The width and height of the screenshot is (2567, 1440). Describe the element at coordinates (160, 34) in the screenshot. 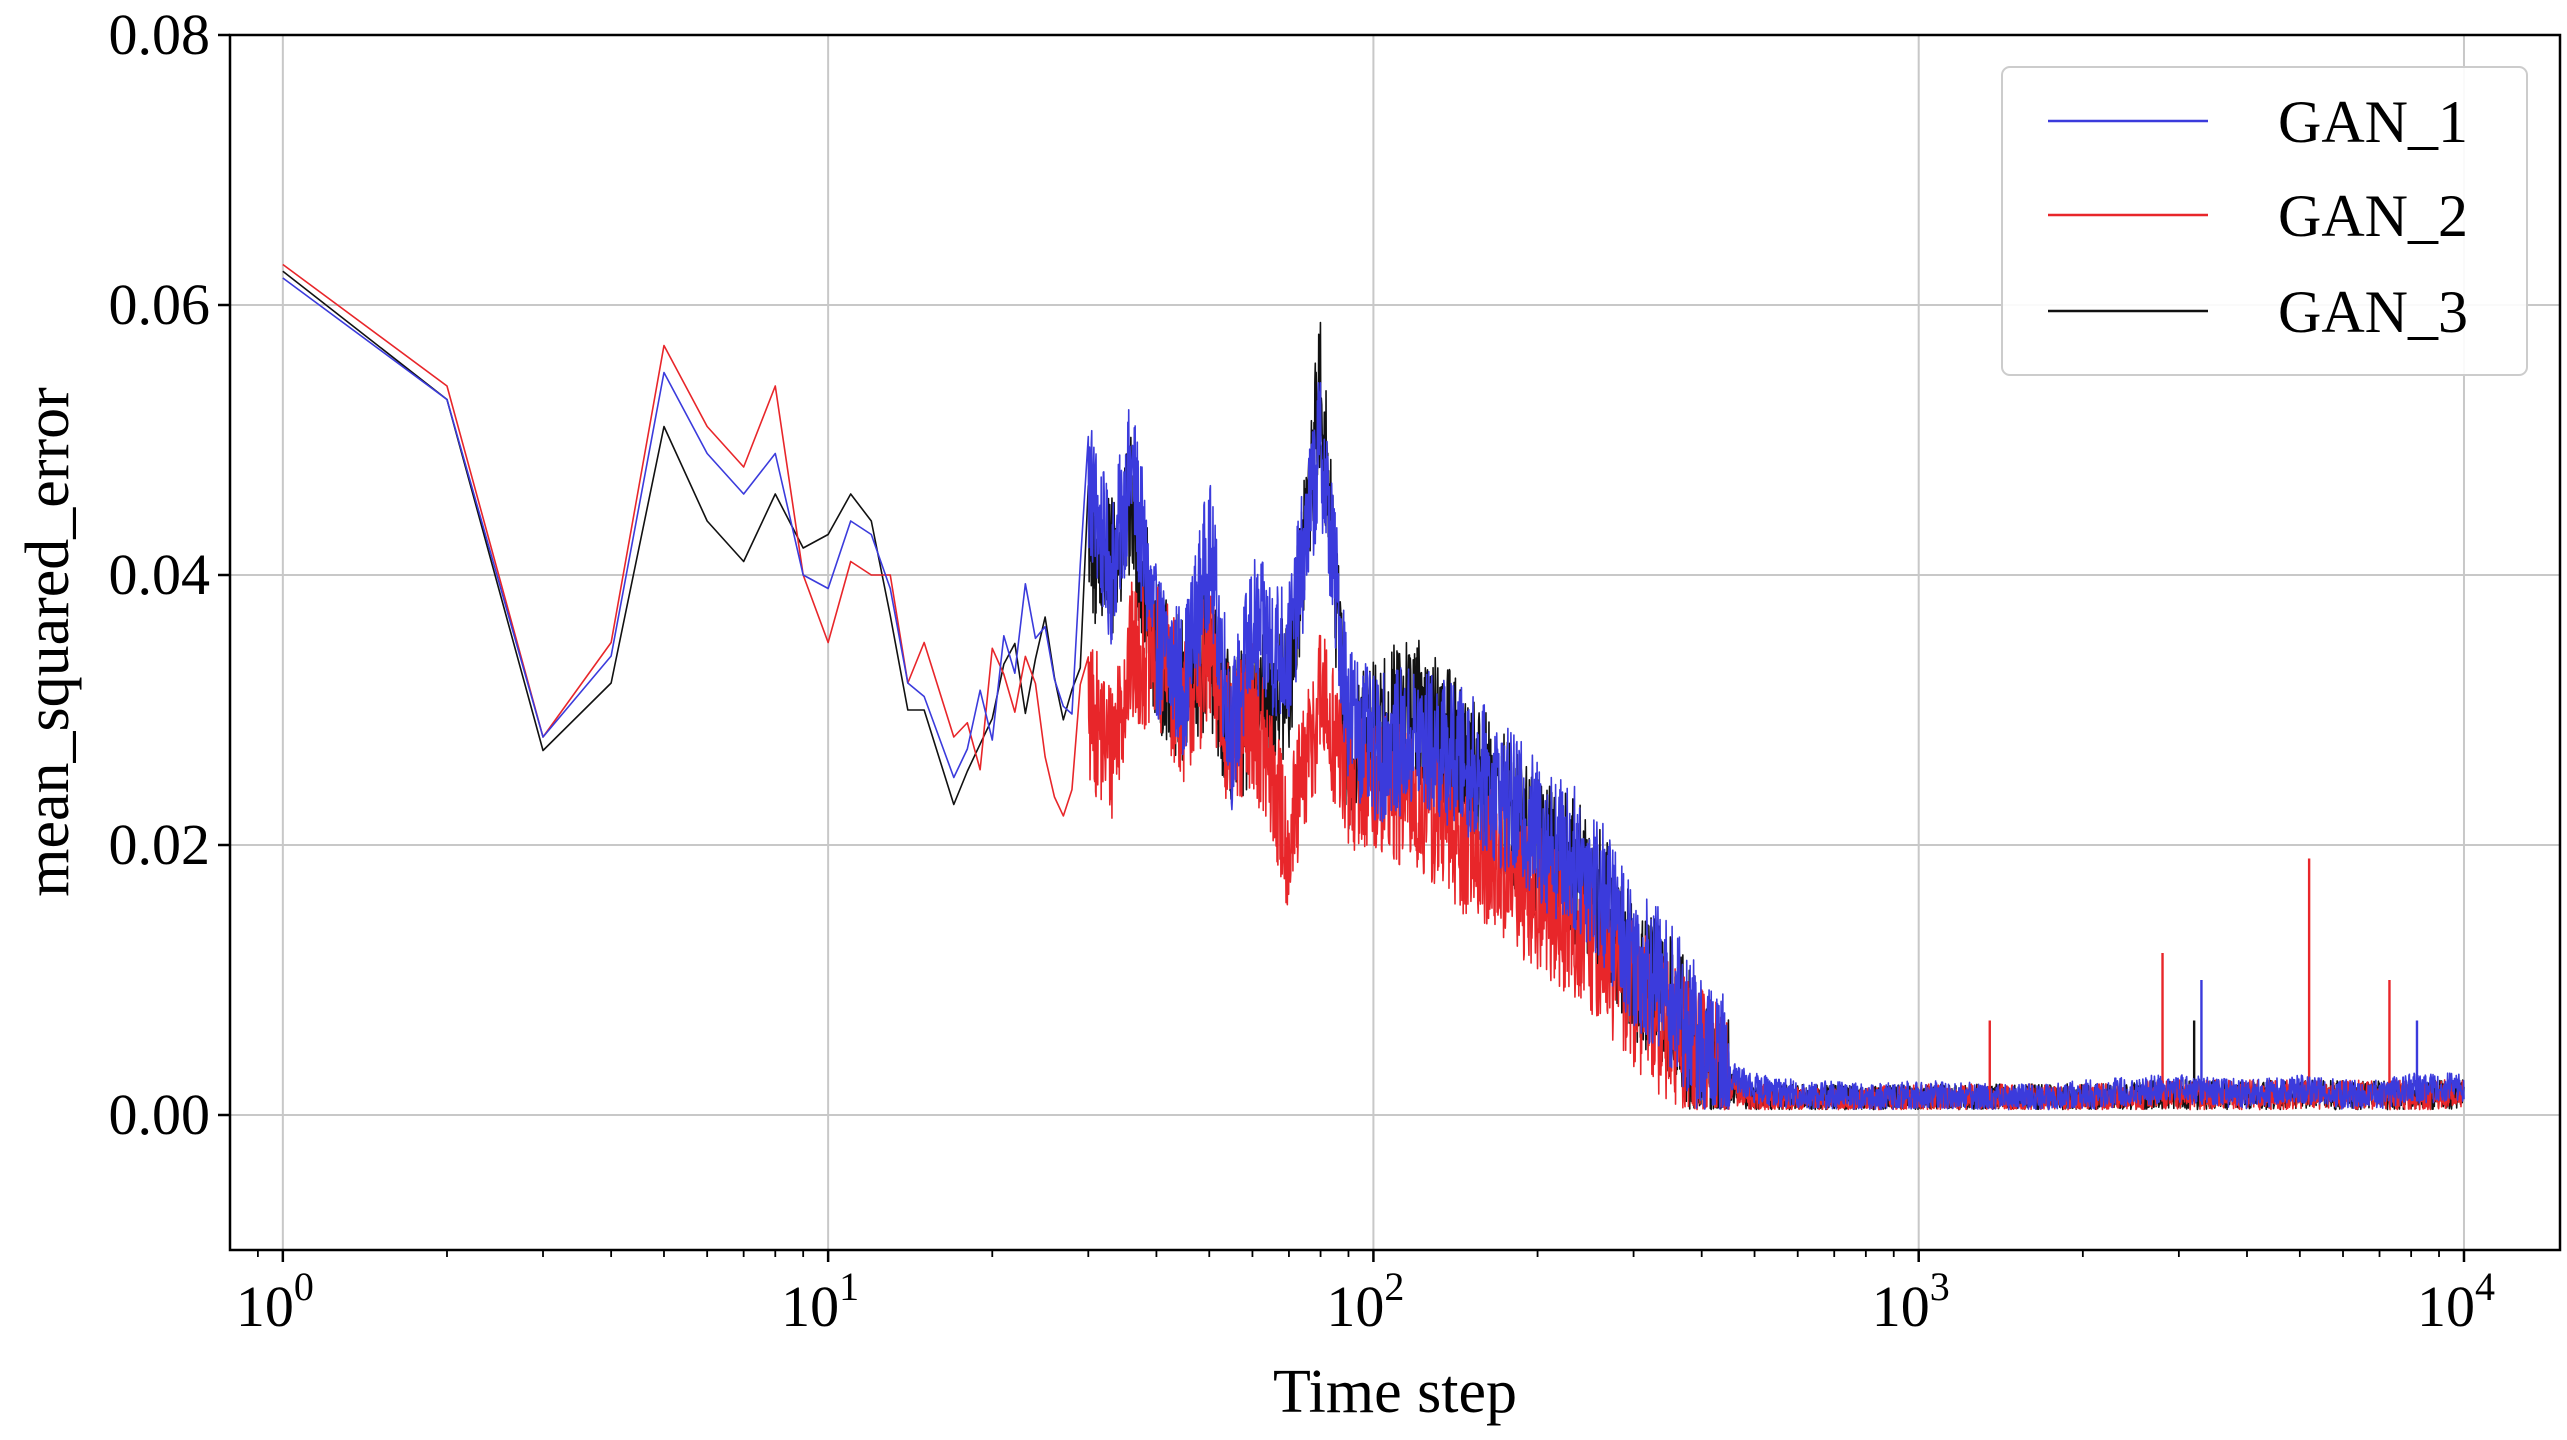

I see `y-tick-label: 0.08` at that location.